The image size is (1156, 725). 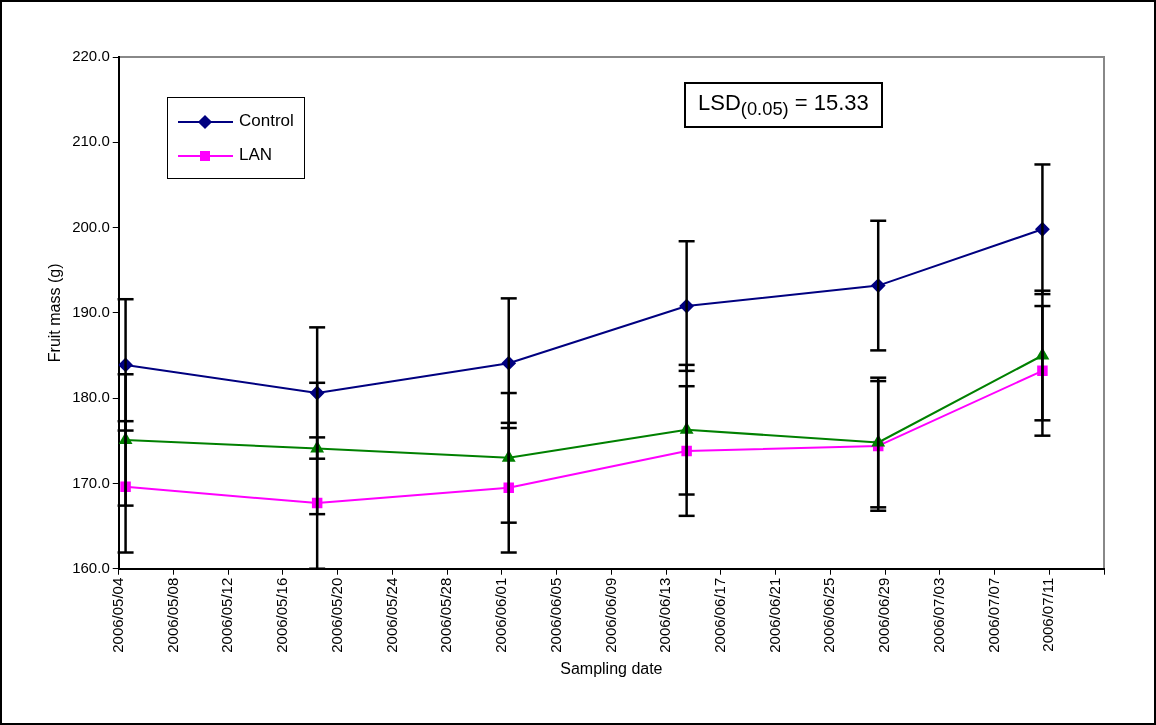 What do you see at coordinates (719, 615) in the screenshot?
I see `x-tick-label: 2006/06/17` at bounding box center [719, 615].